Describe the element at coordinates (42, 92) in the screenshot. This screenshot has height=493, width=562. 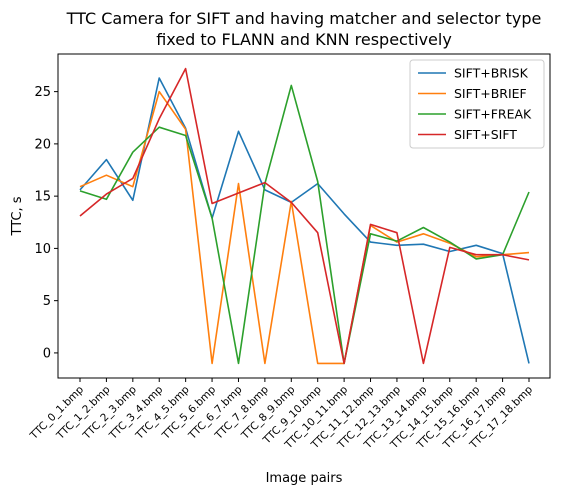
I see `y-tick-label: 25` at that location.